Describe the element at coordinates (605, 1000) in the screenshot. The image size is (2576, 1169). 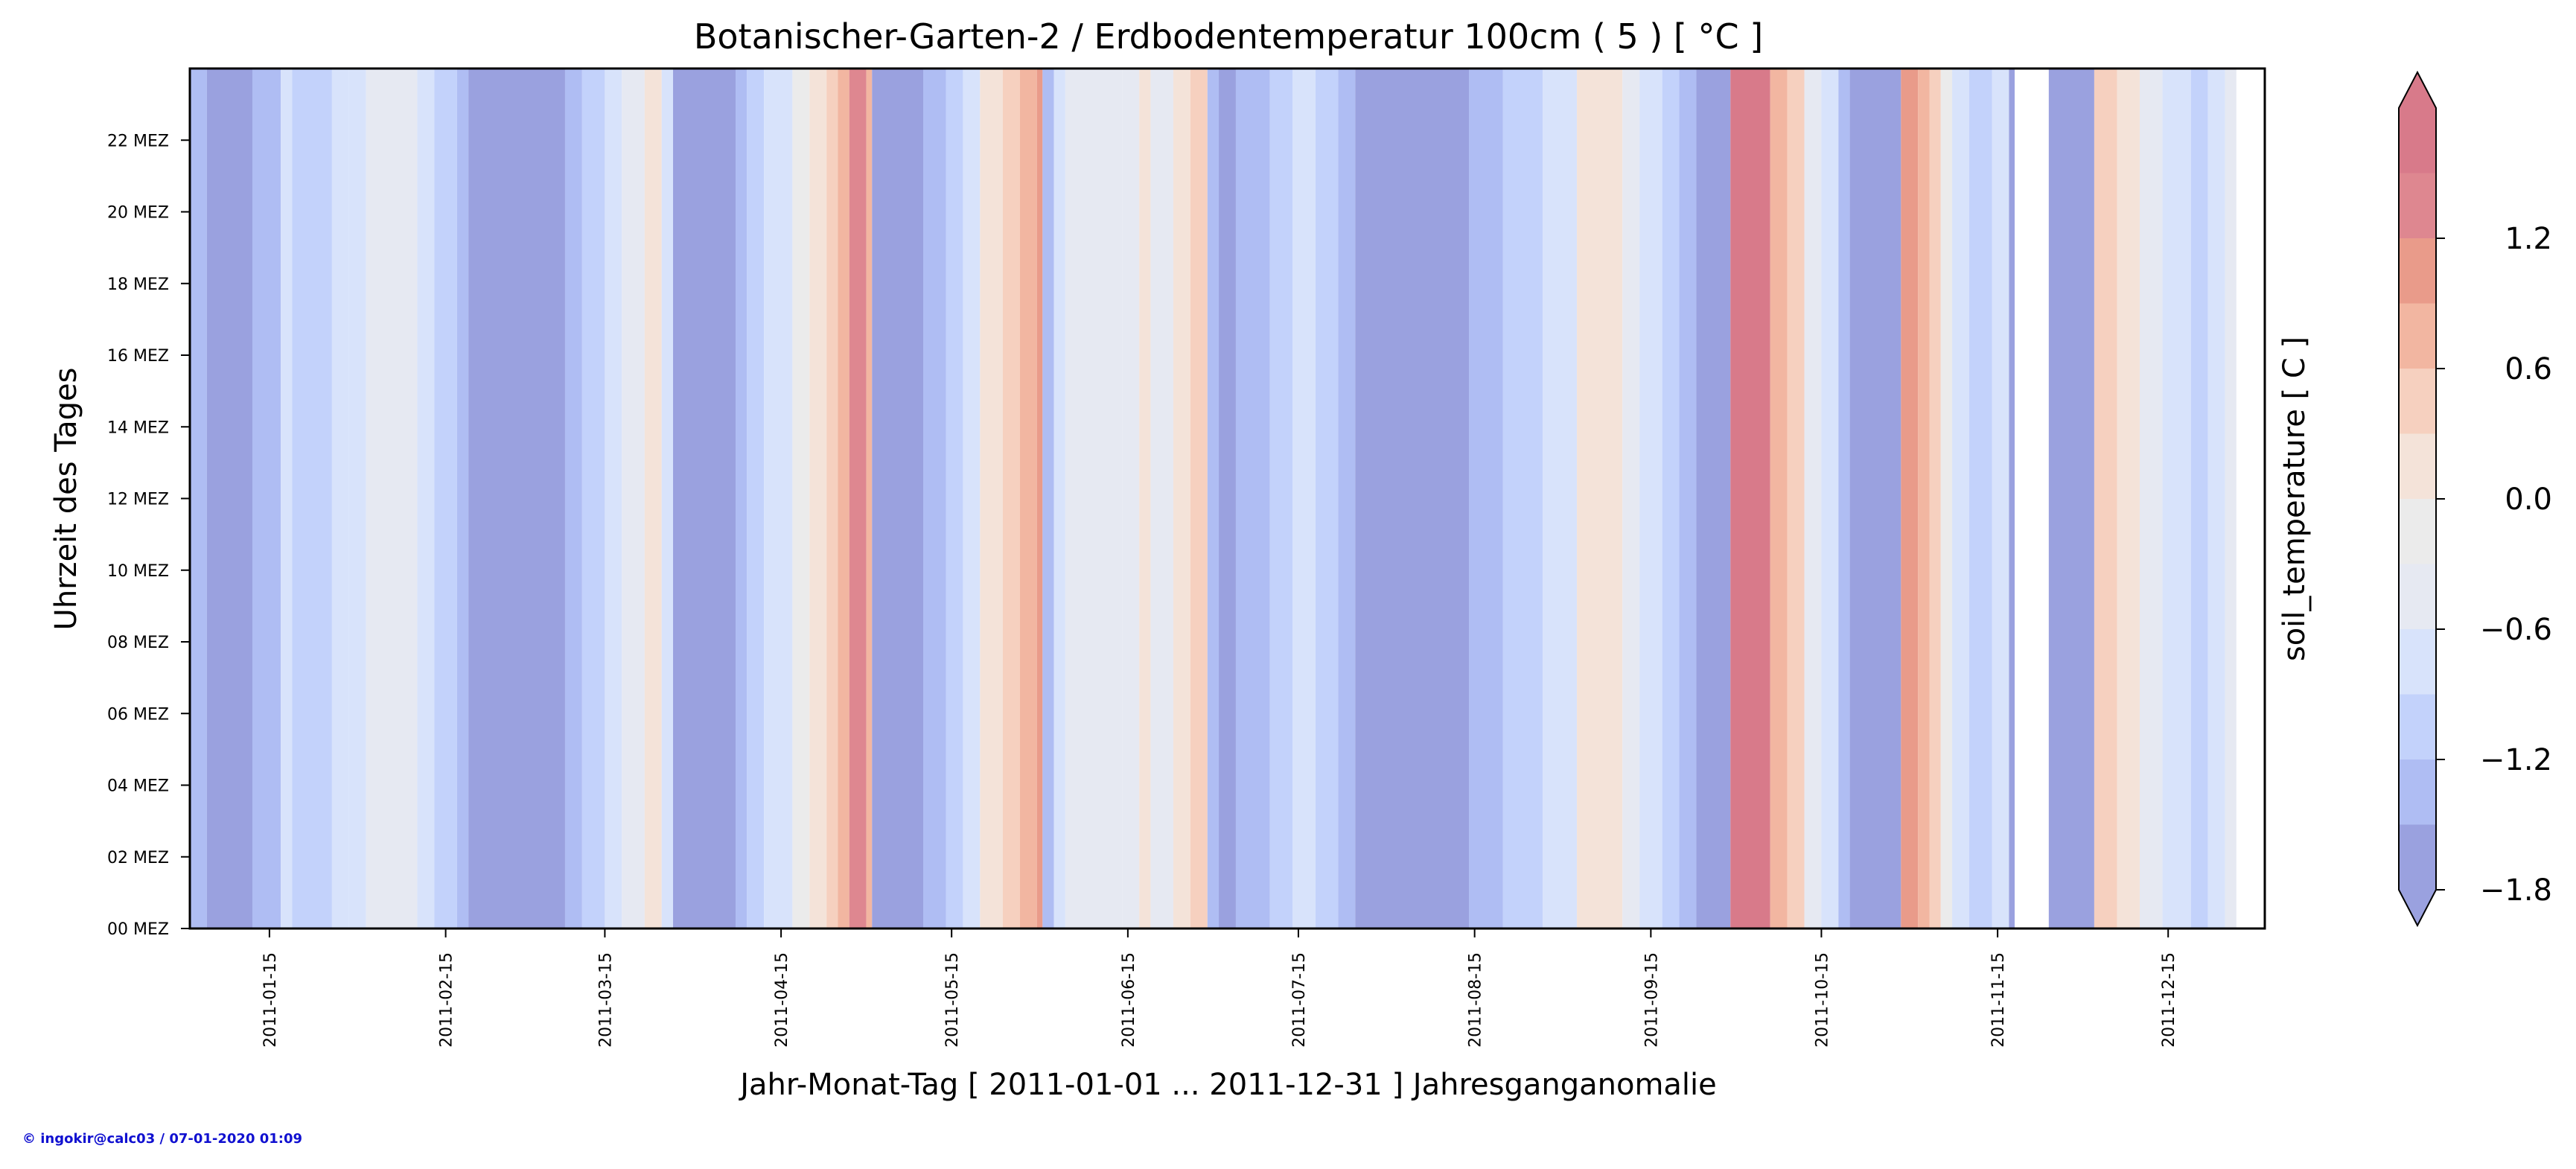
I see `x-tick-label: 2011-03-15` at that location.